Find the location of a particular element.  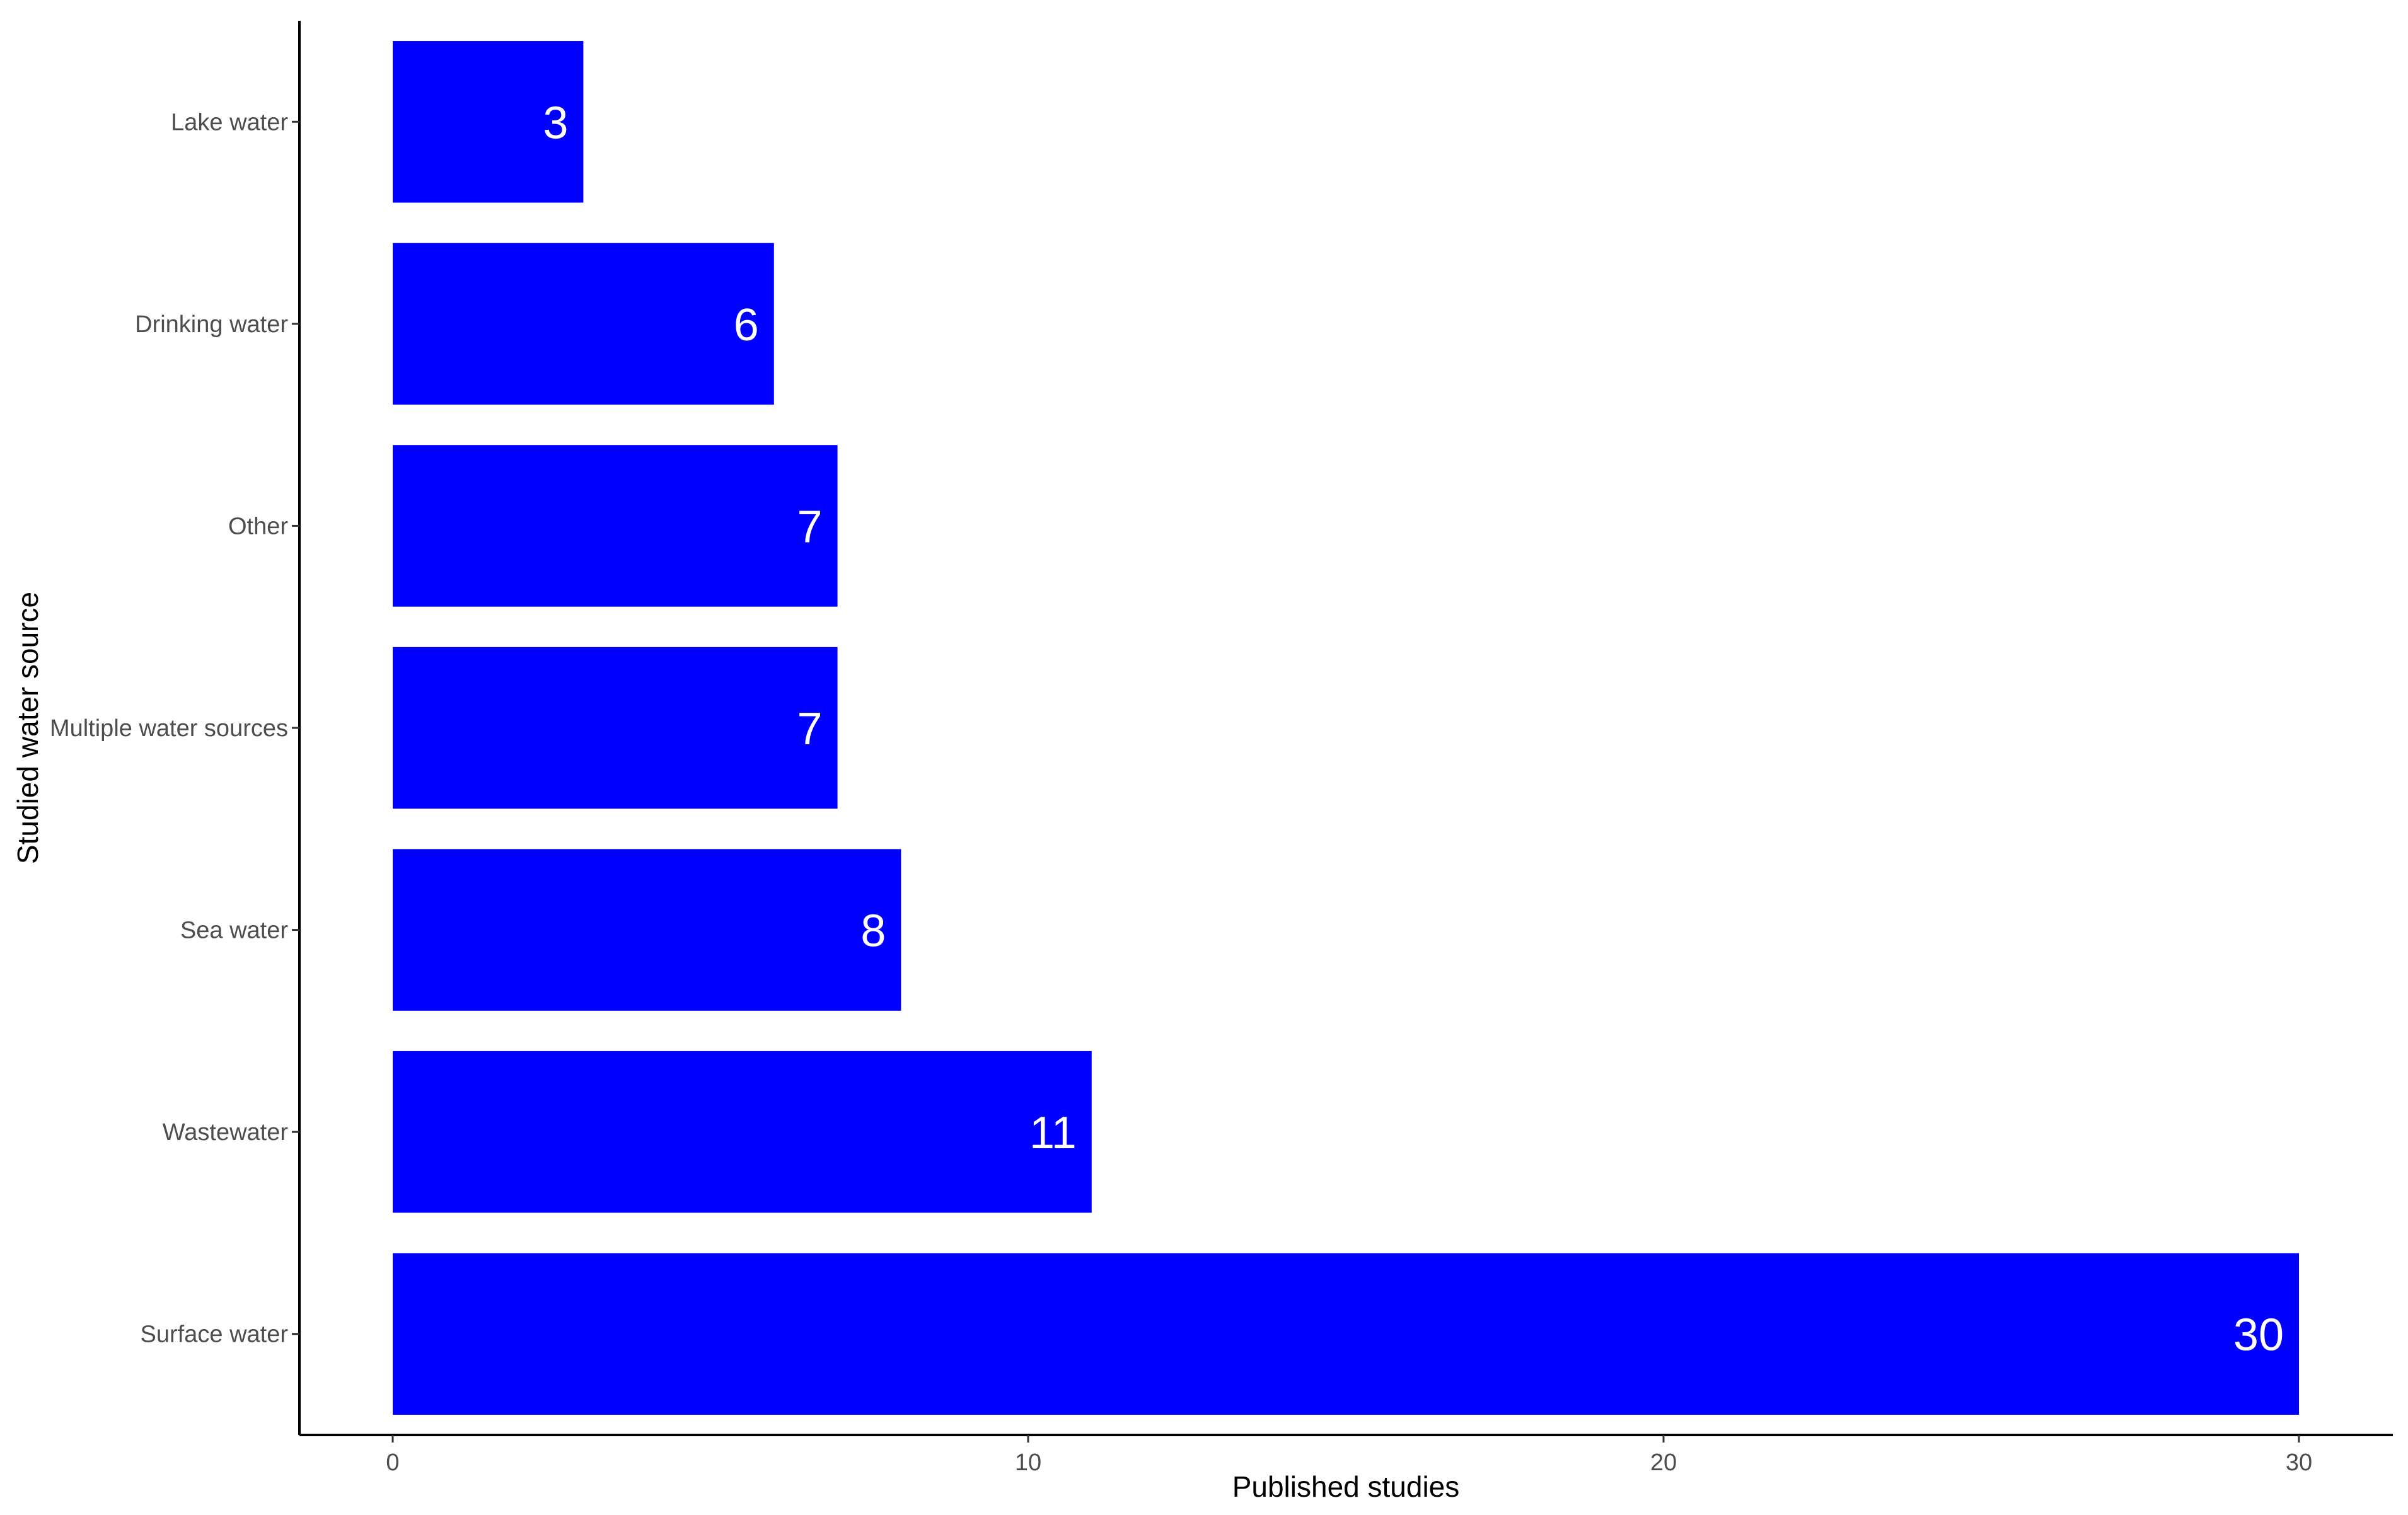

y-tick-label-wastewater: Wastewater is located at coordinates (226, 1132).